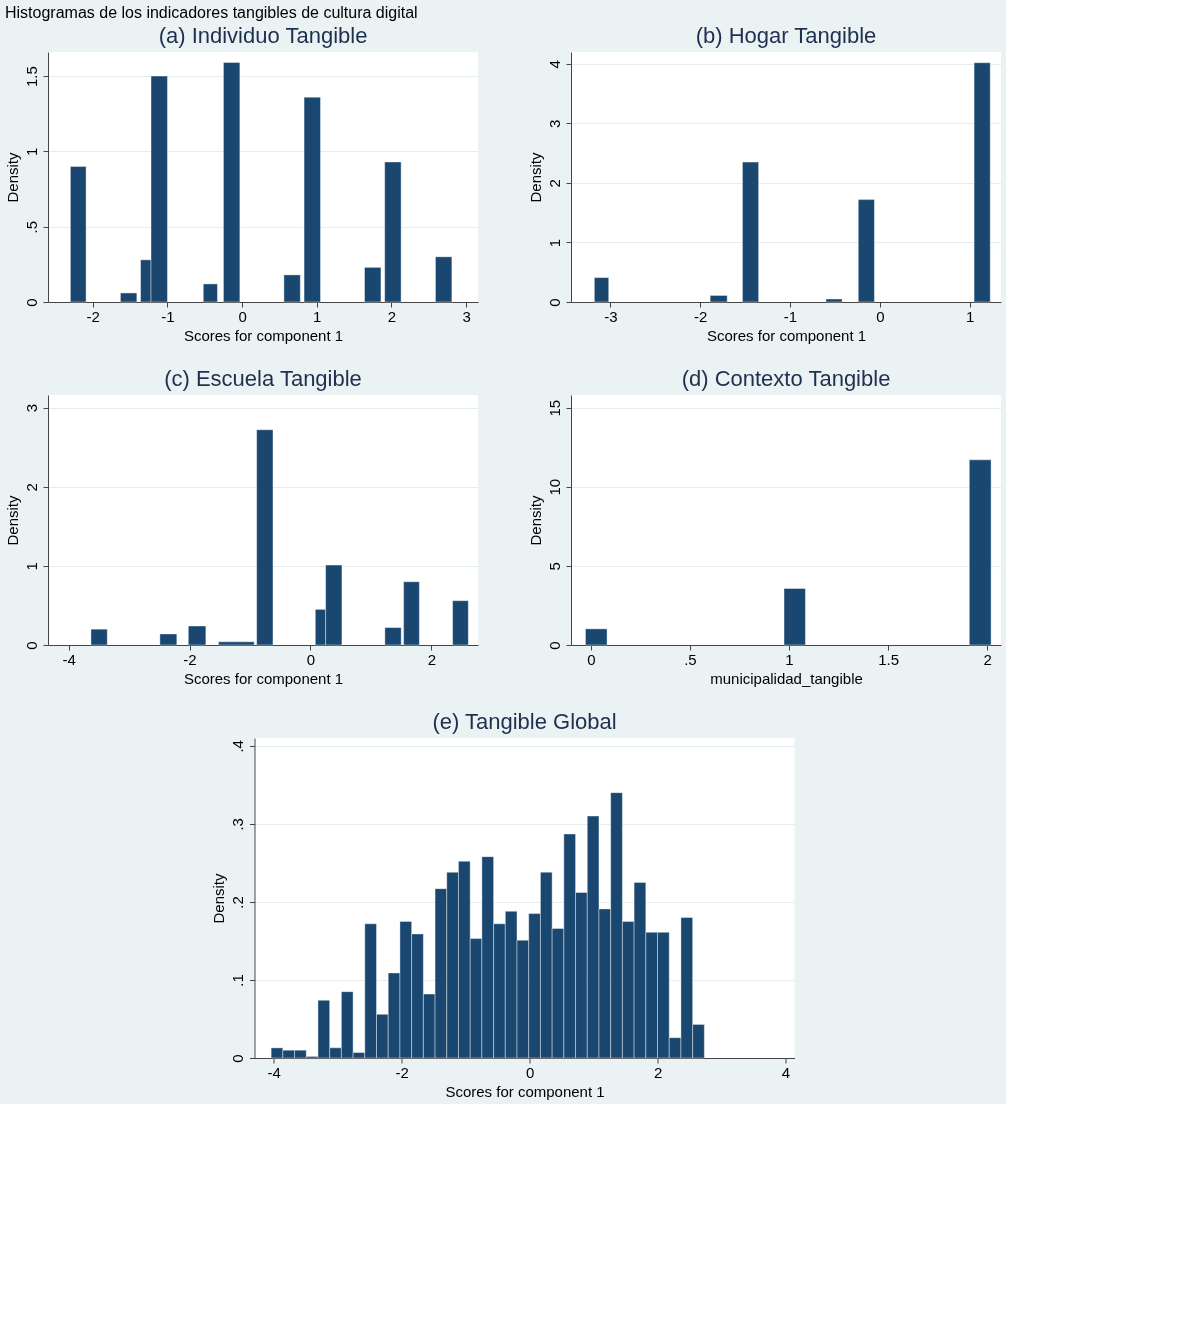  What do you see at coordinates (554, 64) in the screenshot?
I see `y-tick-label: 4` at bounding box center [554, 64].